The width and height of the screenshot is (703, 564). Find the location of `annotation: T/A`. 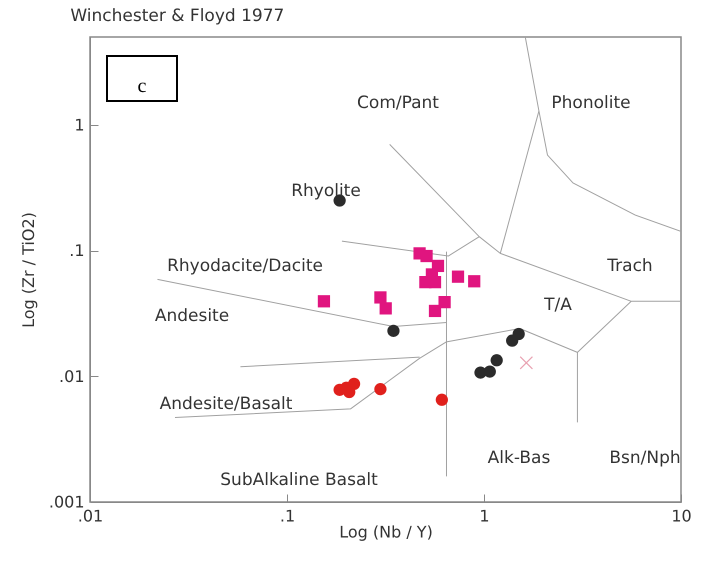

annotation: T/A is located at coordinates (557, 305).